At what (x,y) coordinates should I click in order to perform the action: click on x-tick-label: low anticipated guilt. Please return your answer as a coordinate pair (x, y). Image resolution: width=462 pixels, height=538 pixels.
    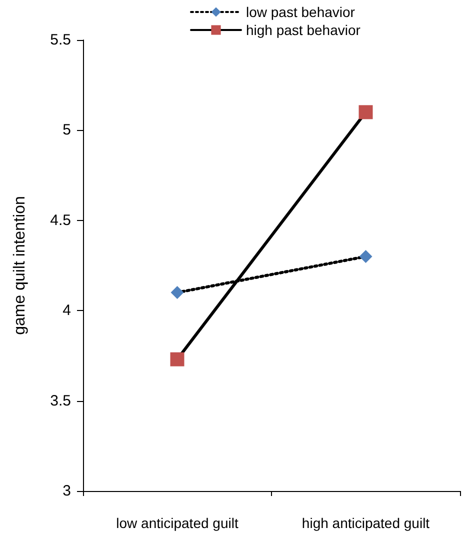
    Looking at the image, I should click on (177, 523).